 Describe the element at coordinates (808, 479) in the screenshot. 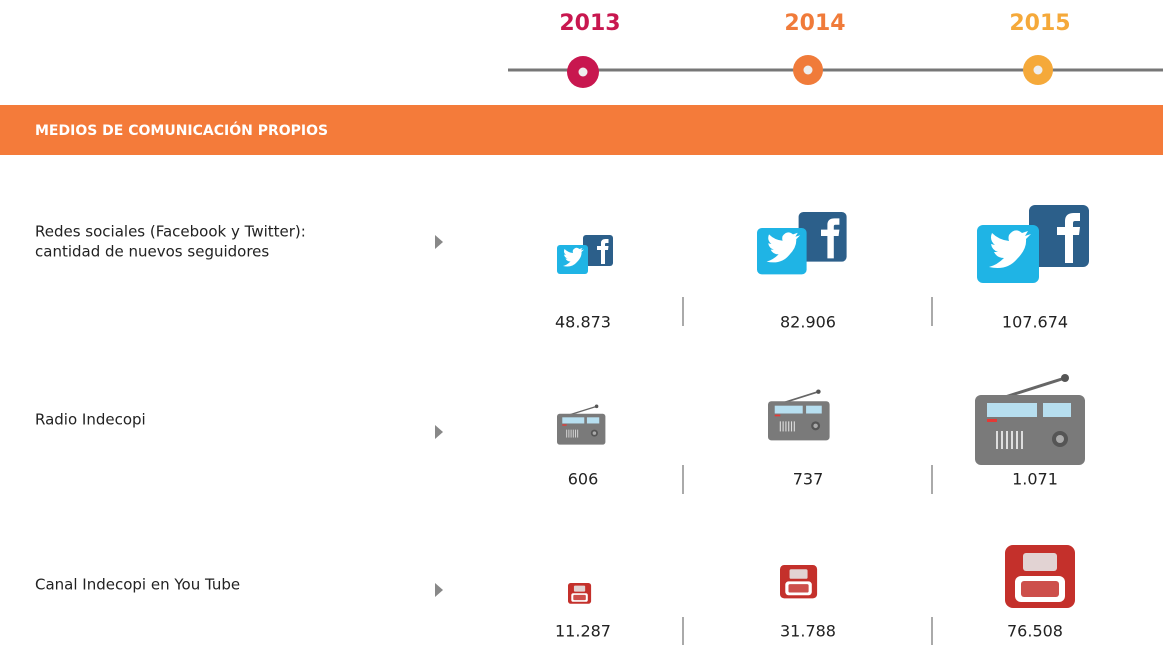

I see `value: 737` at that location.